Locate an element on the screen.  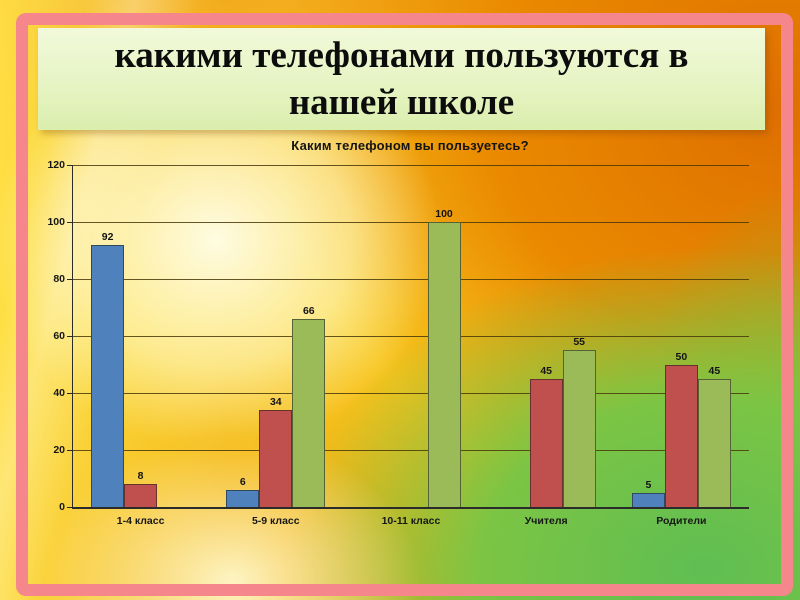
bar-value-label: 55 is located at coordinates (579, 342).